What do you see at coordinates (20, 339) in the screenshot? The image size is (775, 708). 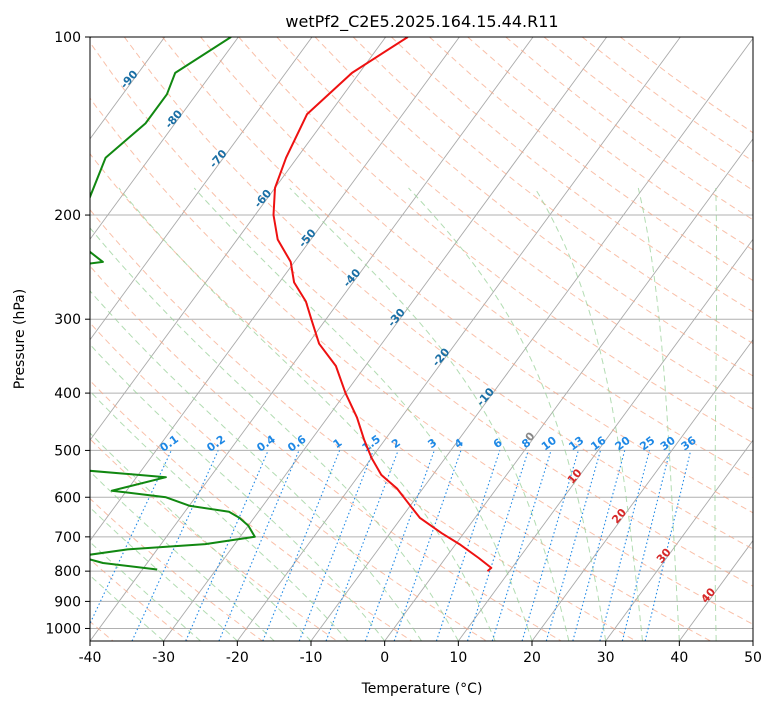 I see `y-axis-label: Pressure (hPa)` at bounding box center [20, 339].